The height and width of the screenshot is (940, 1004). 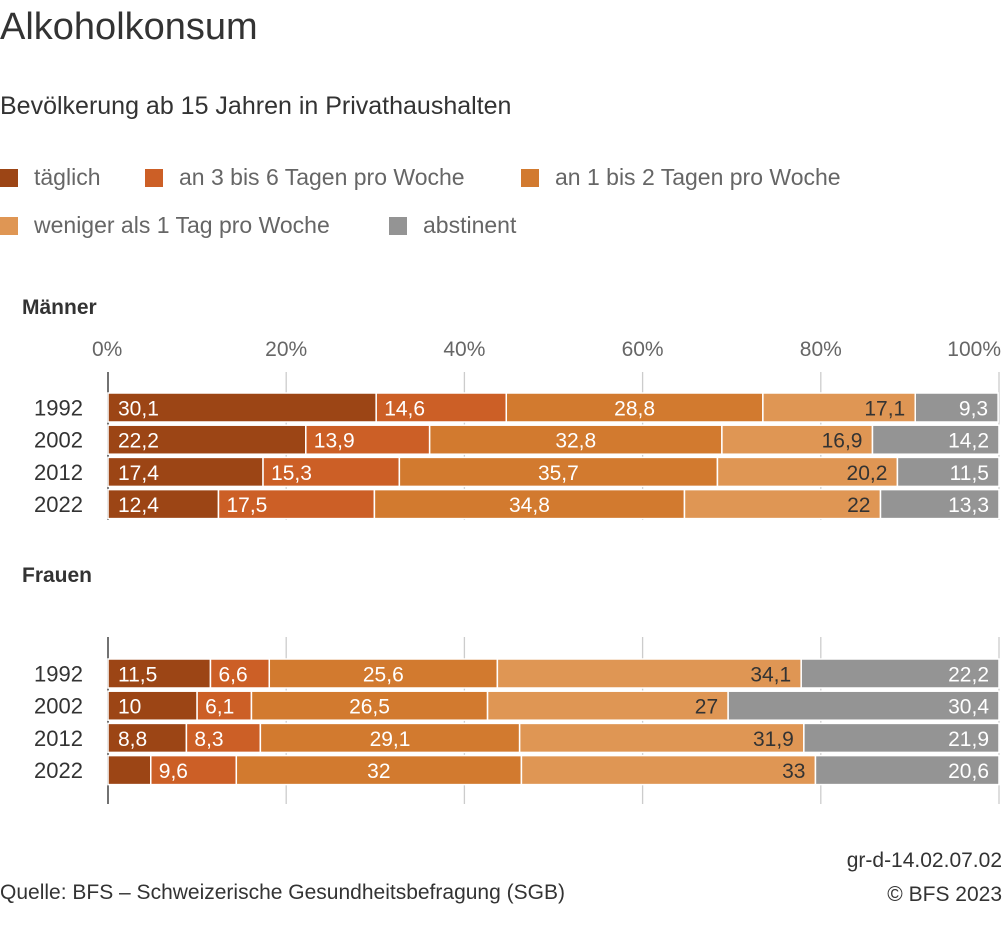 What do you see at coordinates (924, 860) in the screenshot?
I see `graphic-id: gr-d-14.02.07.02` at bounding box center [924, 860].